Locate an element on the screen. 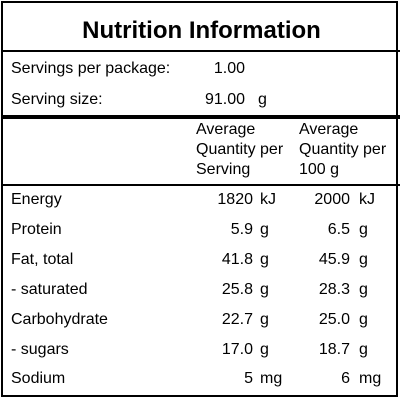 This screenshot has height=400, width=401. serving-size-unit: g is located at coordinates (262, 99).